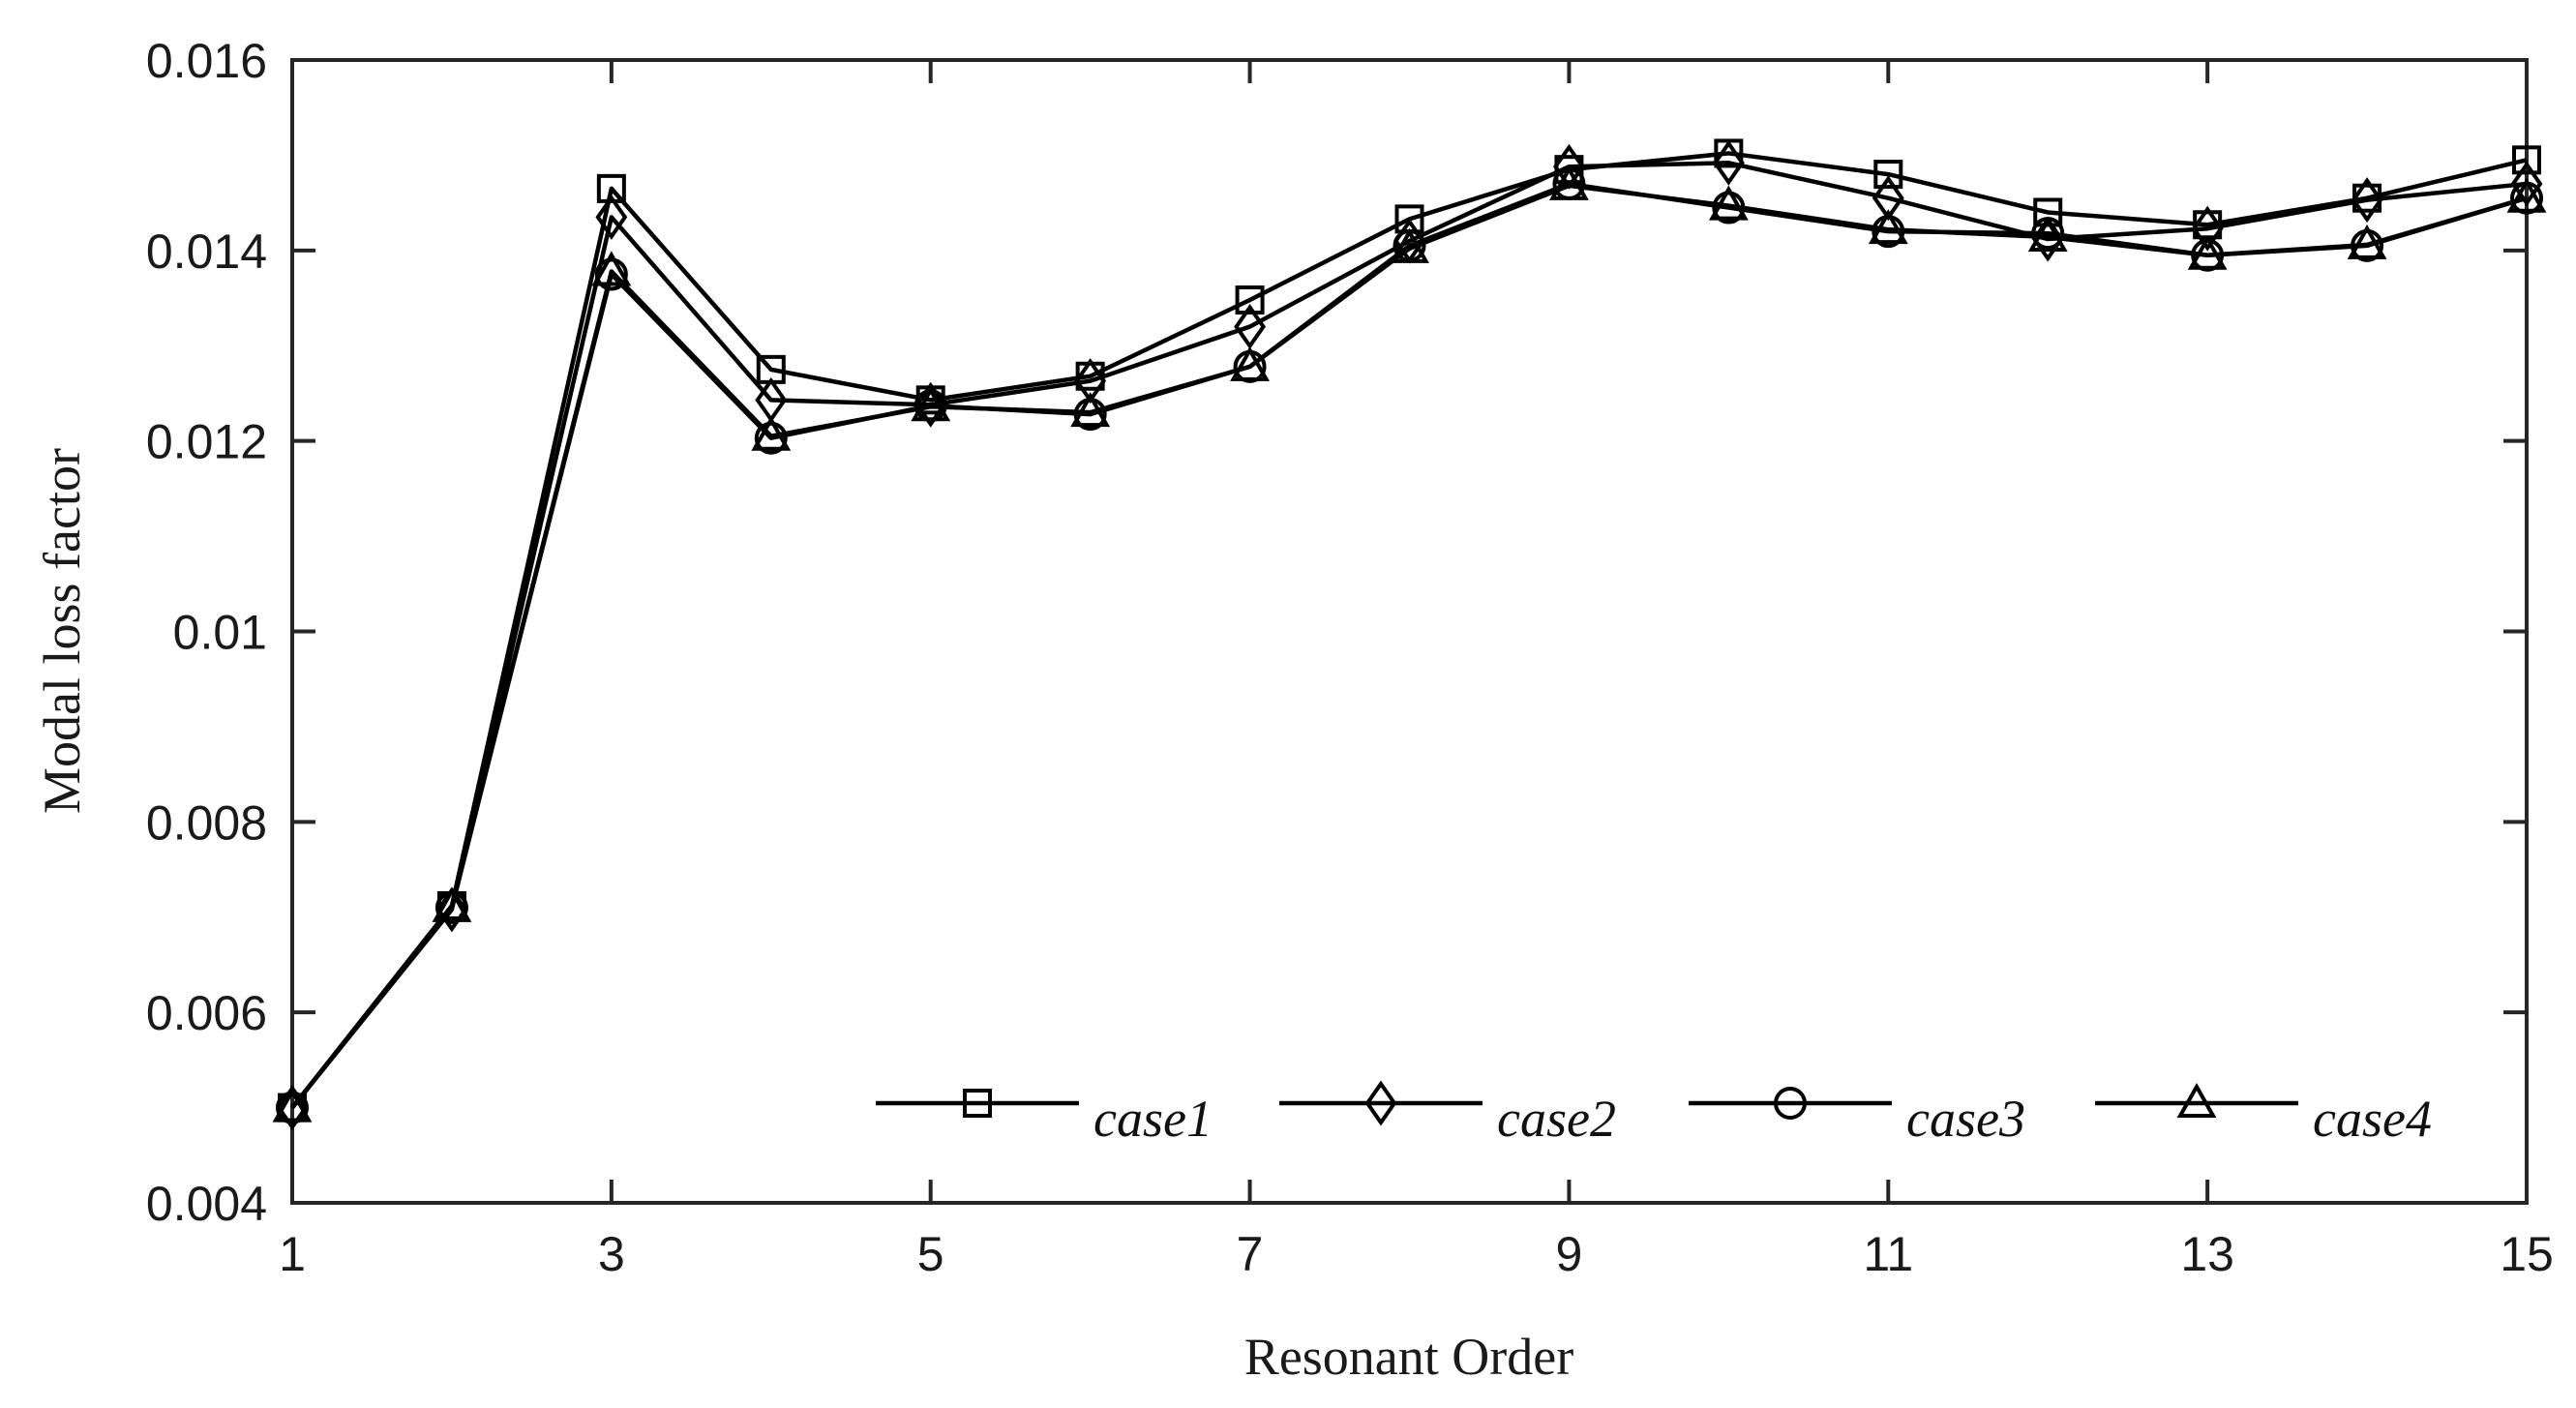 The image size is (2576, 1408). Describe the element at coordinates (1447, 1114) in the screenshot. I see `legend-entry-case2: case2` at that location.